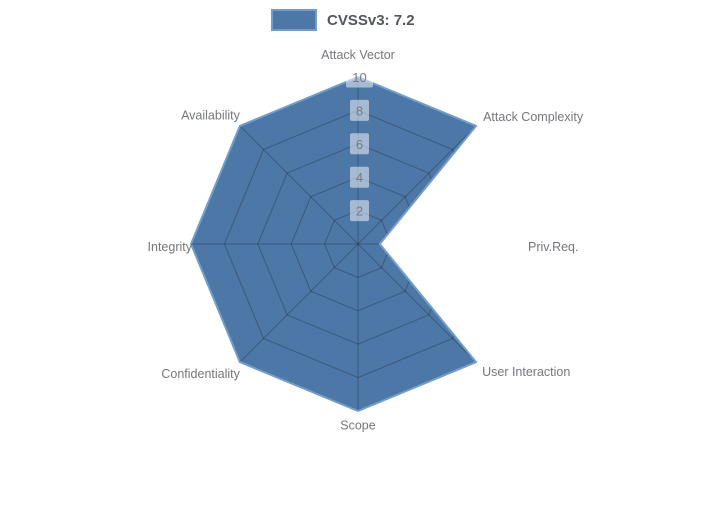 The height and width of the screenshot is (509, 720). What do you see at coordinates (170, 247) in the screenshot?
I see `axis-label-integrity: Integrity` at bounding box center [170, 247].